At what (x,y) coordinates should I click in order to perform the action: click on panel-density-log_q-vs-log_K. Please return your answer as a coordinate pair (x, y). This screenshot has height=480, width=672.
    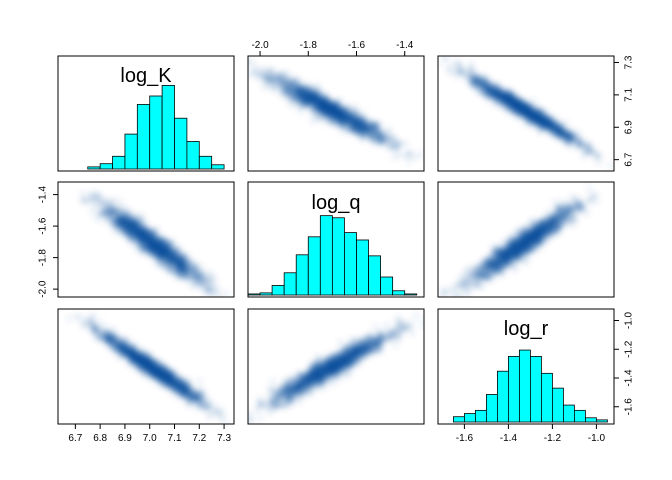
    Looking at the image, I should click on (332, 113).